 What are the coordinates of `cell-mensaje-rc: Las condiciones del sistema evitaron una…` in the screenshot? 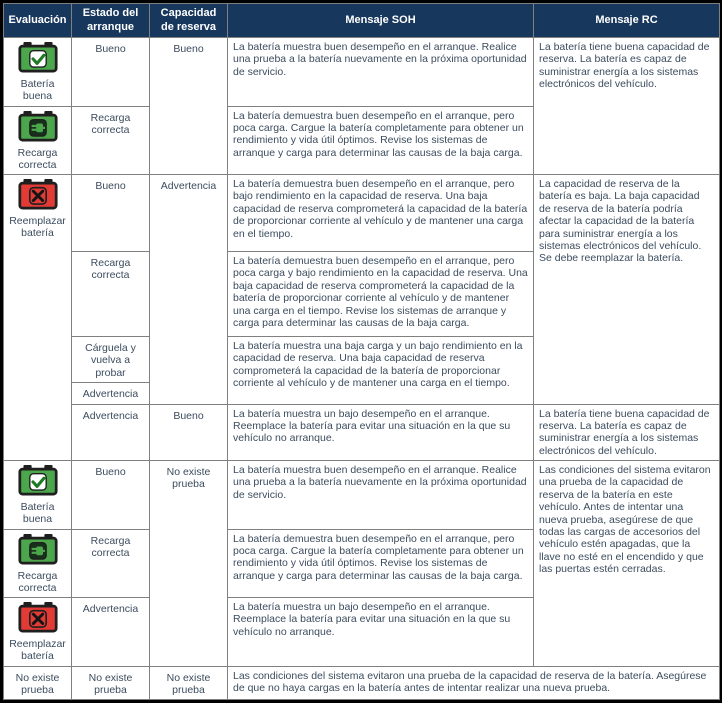 It's located at (626, 563).